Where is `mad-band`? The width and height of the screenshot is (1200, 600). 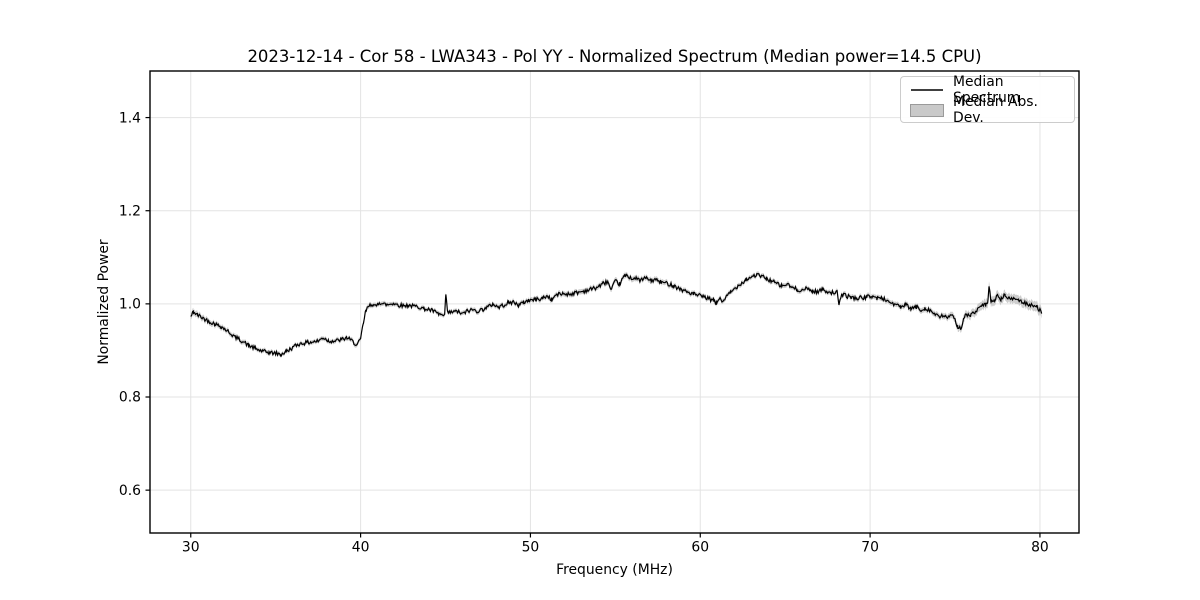 mad-band is located at coordinates (616, 314).